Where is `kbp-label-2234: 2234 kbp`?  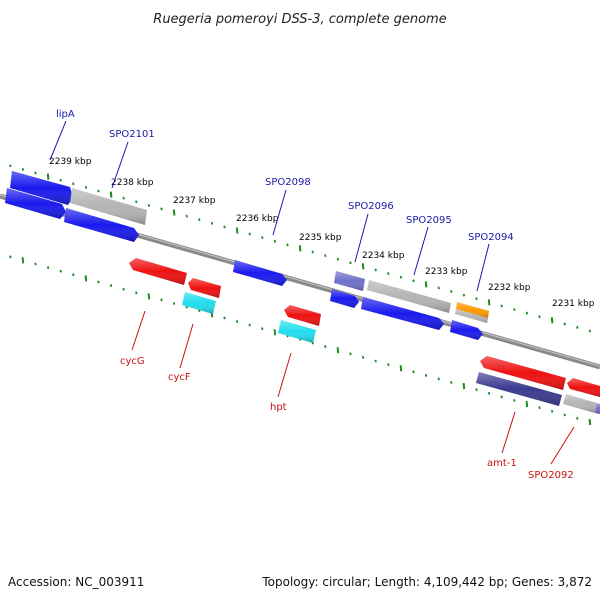
kbp-label-2234: 2234 kbp is located at coordinates (383, 256).